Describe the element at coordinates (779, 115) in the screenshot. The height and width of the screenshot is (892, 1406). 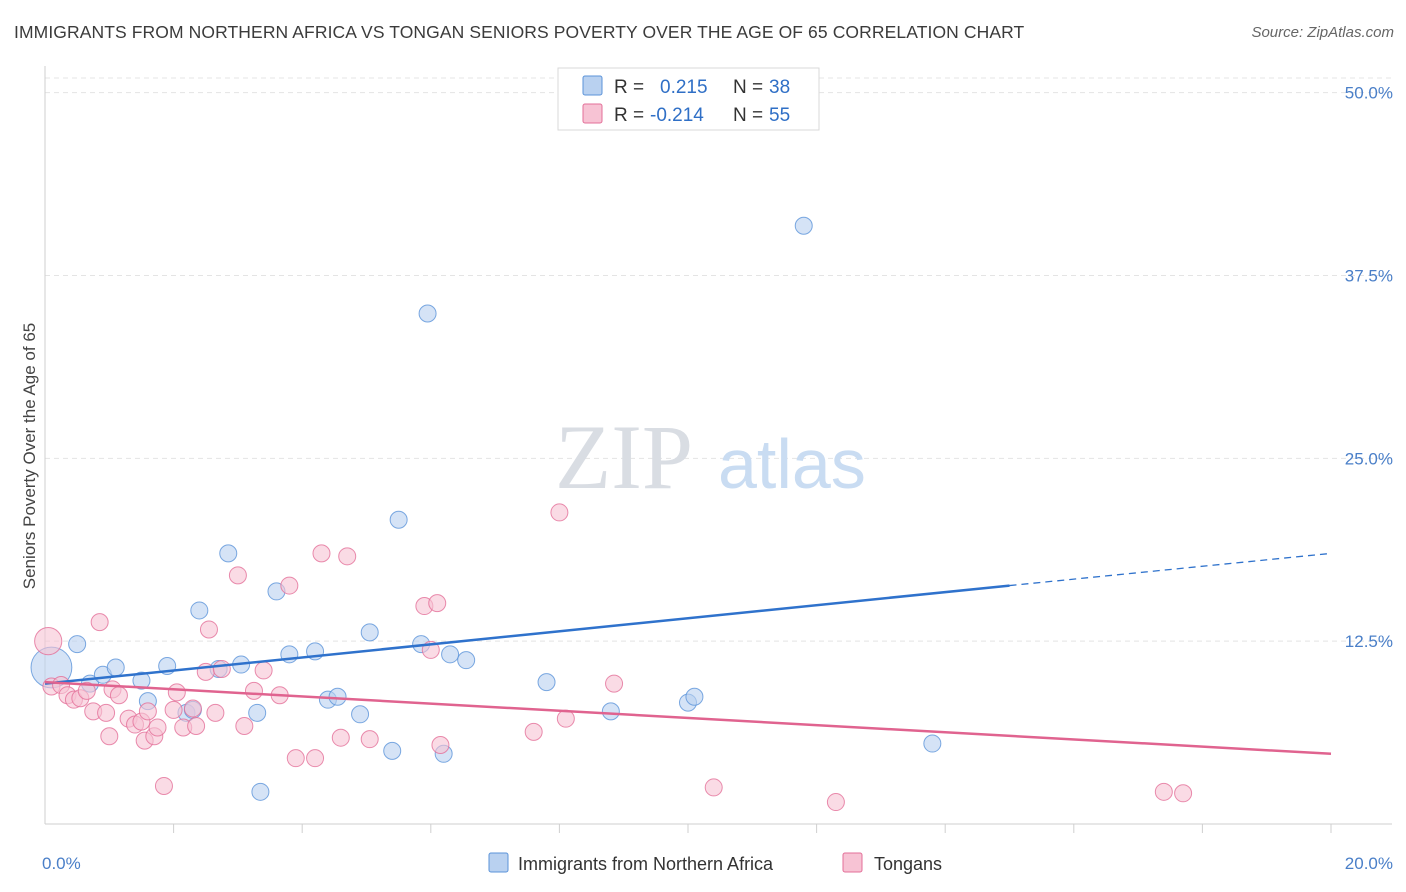
I see `legend-n-value-2: 55` at that location.